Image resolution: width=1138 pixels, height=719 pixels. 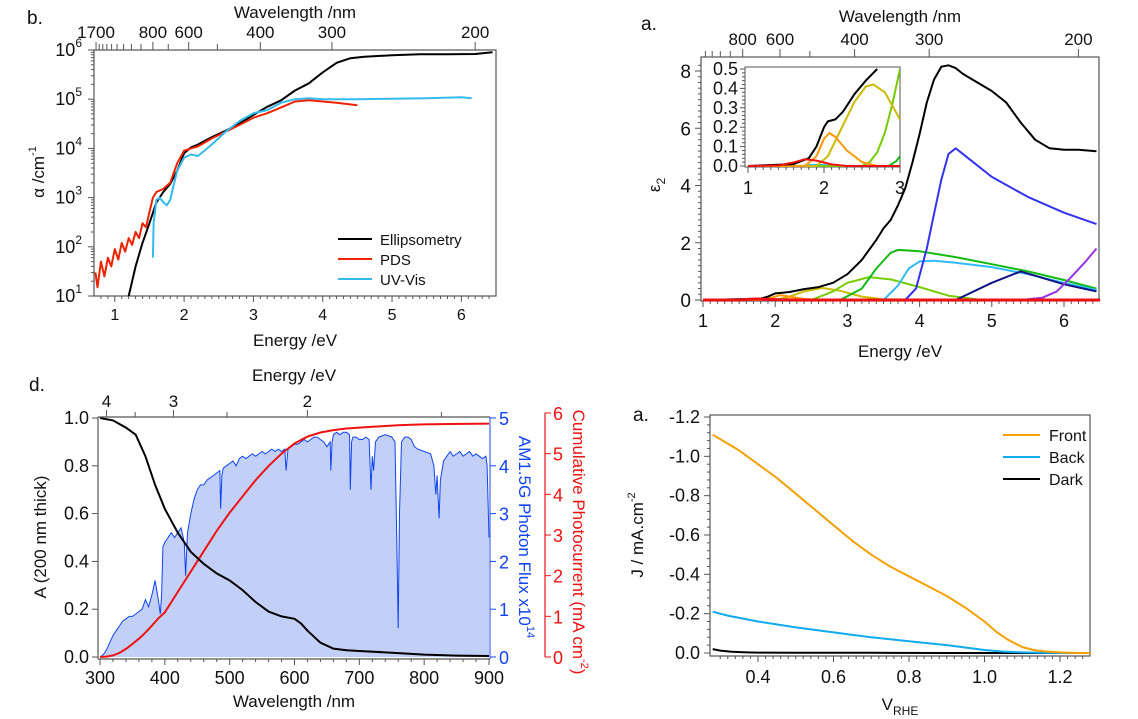 I want to click on x-tick-label: 700, so click(x=359, y=678).